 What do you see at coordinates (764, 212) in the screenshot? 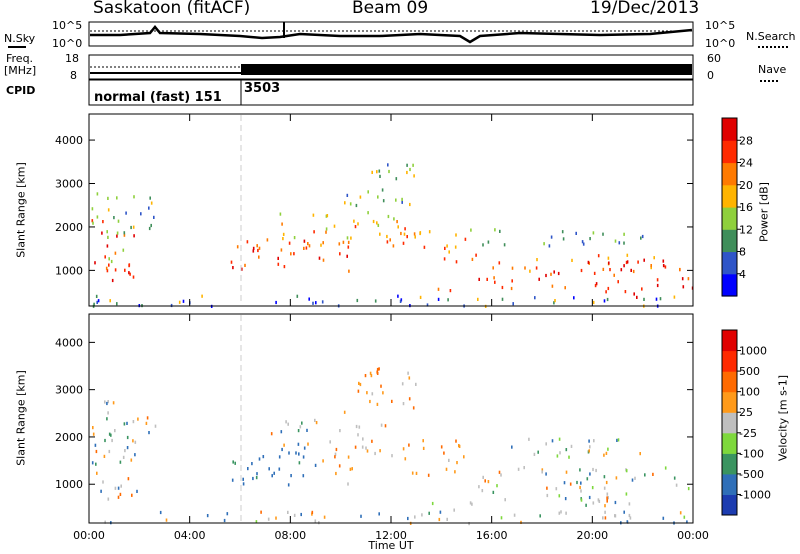
I see `power-colorbar-label: Power [dB]` at bounding box center [764, 212].